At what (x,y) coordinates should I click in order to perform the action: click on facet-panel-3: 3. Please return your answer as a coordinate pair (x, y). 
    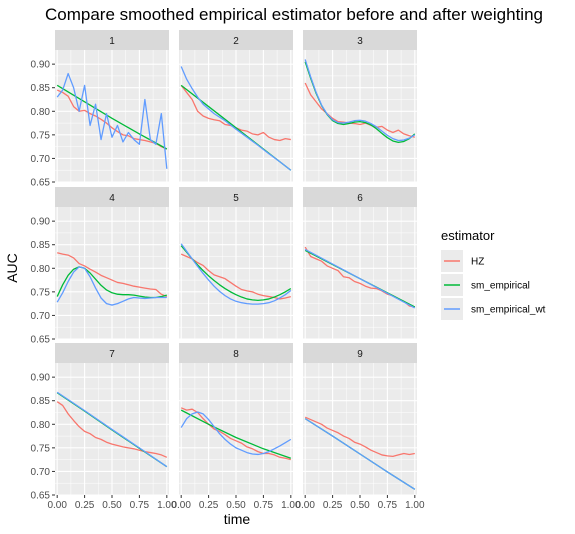
    Looking at the image, I should click on (360, 106).